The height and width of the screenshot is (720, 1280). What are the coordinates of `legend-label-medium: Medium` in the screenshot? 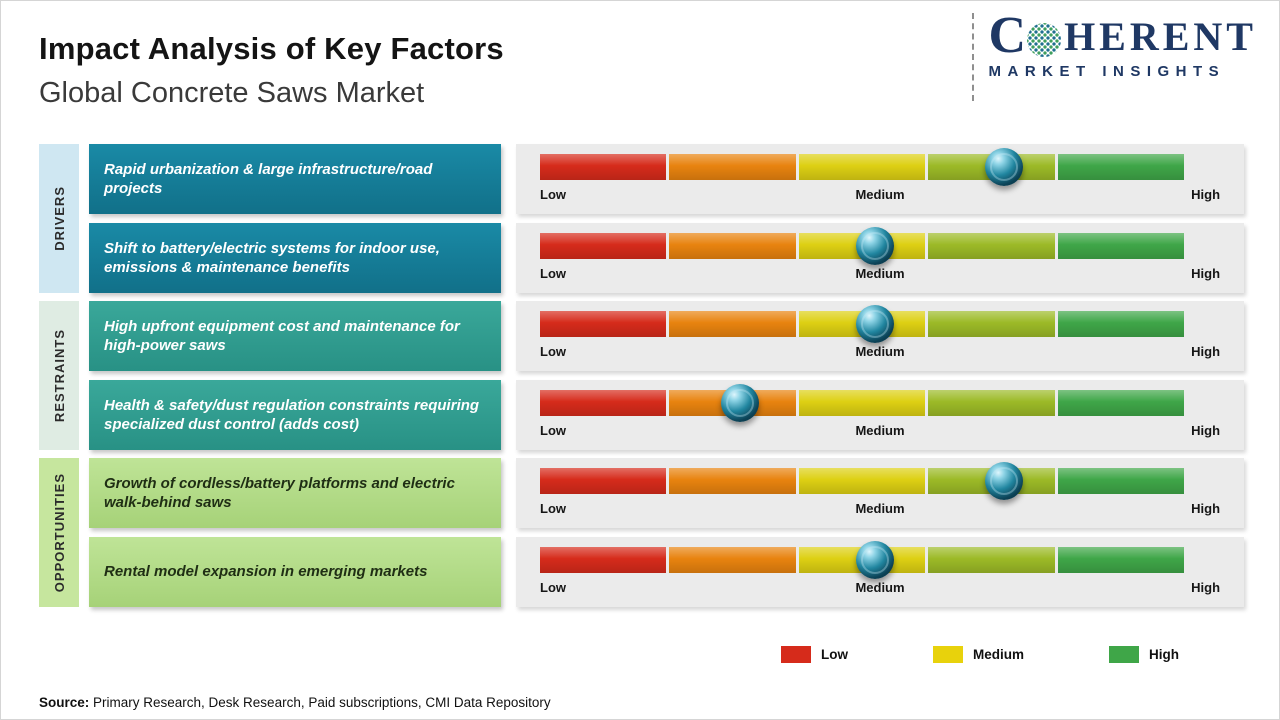 It's located at (998, 654).